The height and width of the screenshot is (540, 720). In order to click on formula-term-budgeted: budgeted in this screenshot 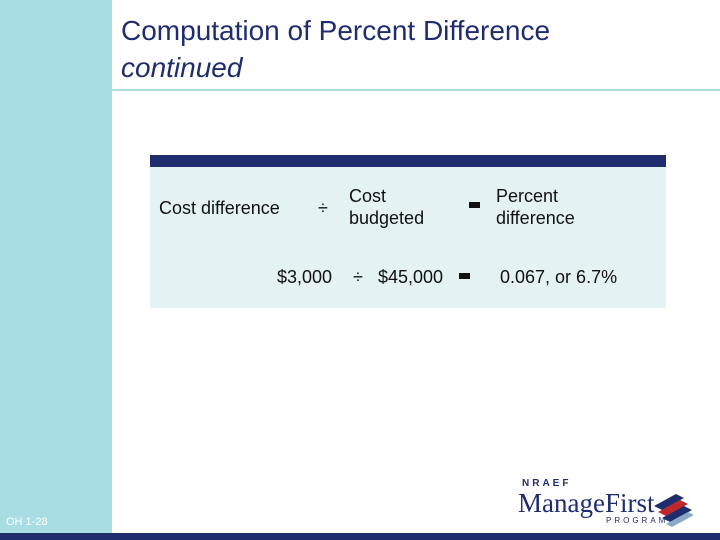, I will do `click(387, 218)`.